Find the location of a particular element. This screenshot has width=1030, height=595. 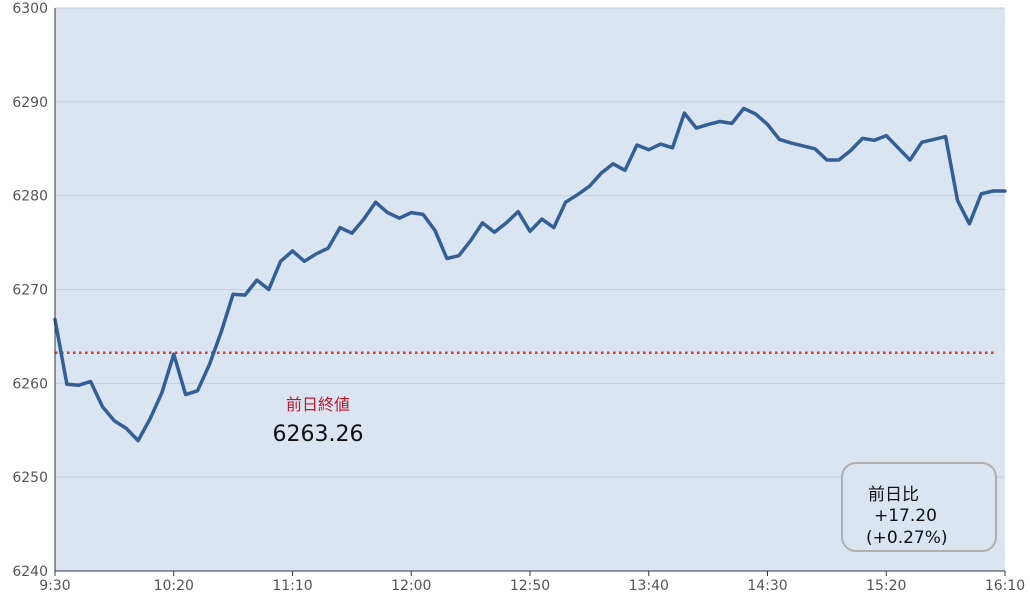

previous-close-value: 6263.26 is located at coordinates (318, 434).